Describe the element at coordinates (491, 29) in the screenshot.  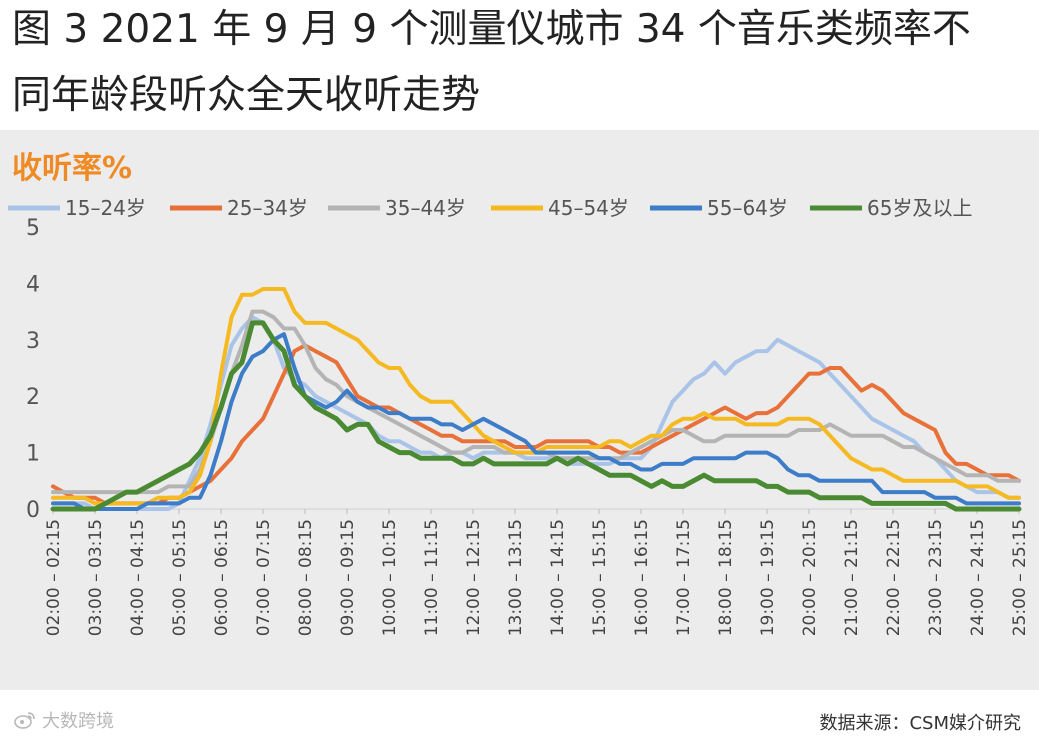
I see `page-title-line-1: 图 3 2021 年 9 月 9 个测量仪城市 34 个音乐类频率不` at that location.